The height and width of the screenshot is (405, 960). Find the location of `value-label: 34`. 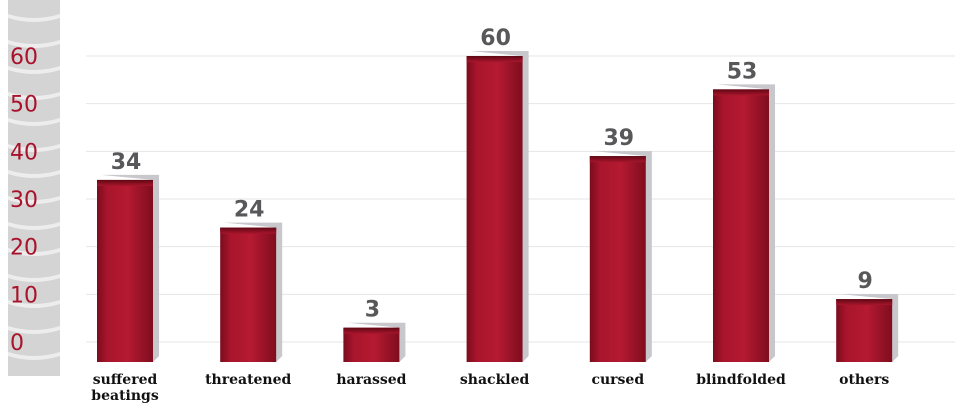

value-label: 34 is located at coordinates (126, 162).